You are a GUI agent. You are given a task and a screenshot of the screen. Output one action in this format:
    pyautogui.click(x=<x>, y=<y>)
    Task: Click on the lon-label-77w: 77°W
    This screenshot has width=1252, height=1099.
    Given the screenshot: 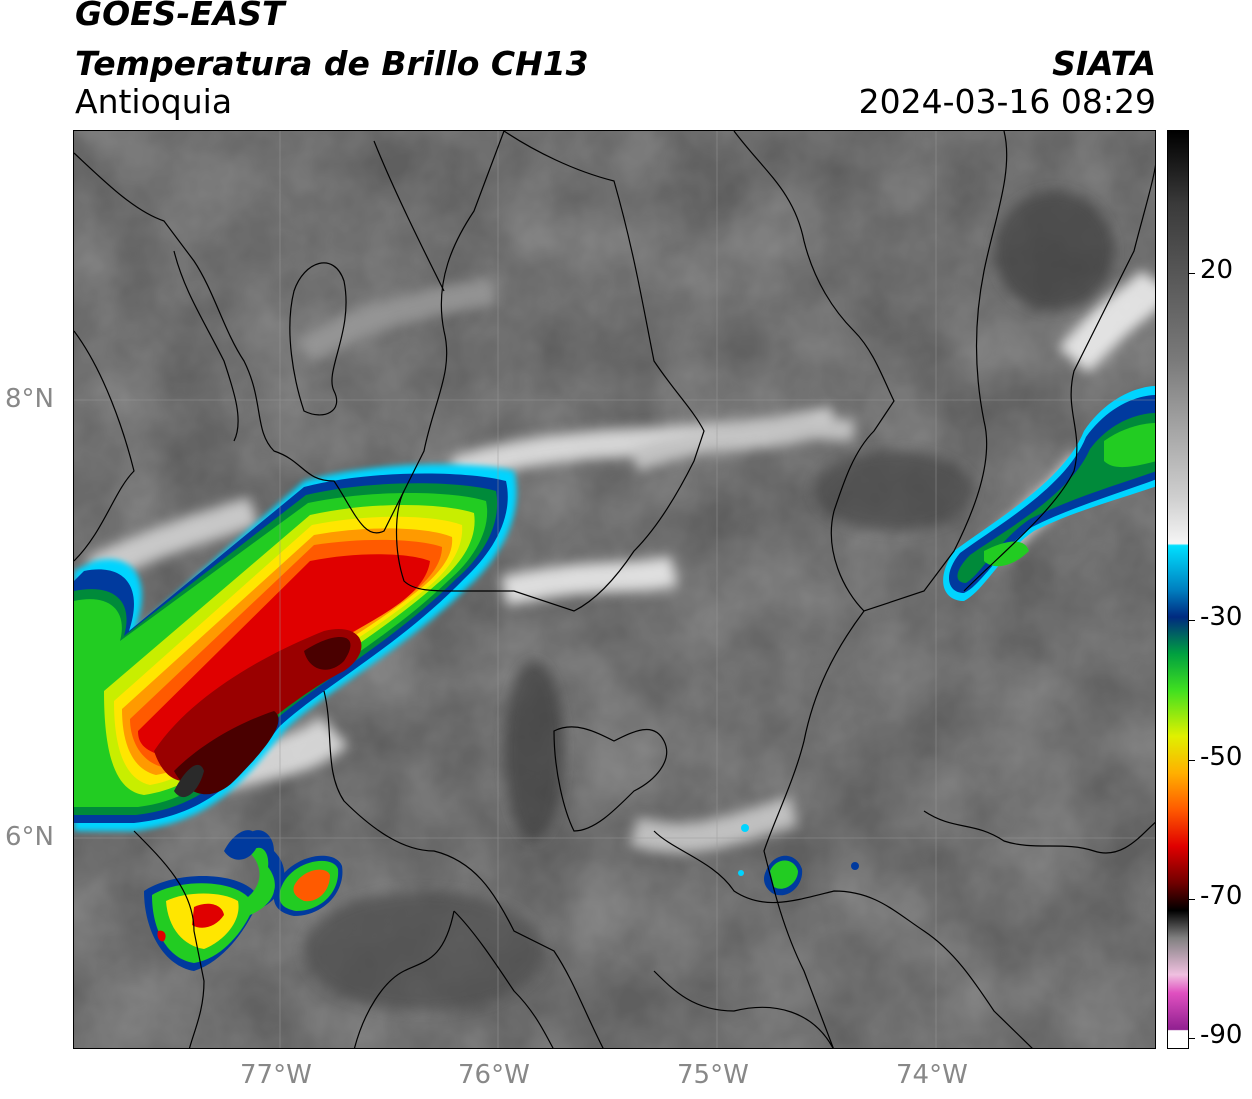 What is the action you would take?
    pyautogui.click(x=276, y=1075)
    